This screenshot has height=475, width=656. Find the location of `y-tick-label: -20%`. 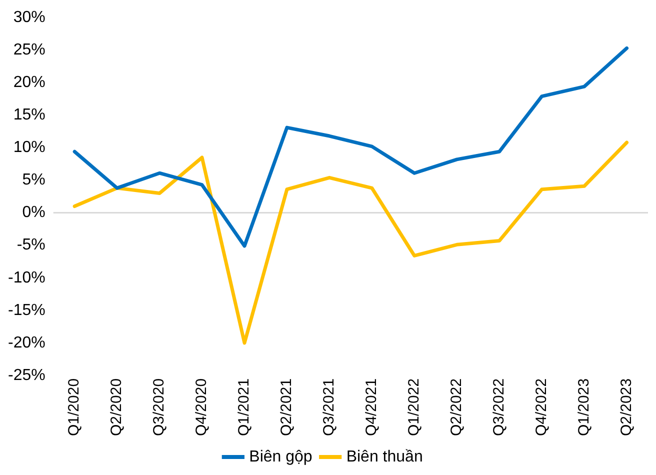

y-tick-label: -20% is located at coordinates (27, 343).